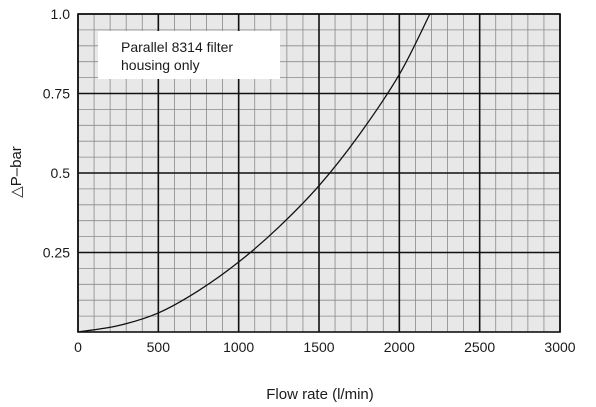 The width and height of the screenshot is (596, 407). What do you see at coordinates (479, 347) in the screenshot?
I see `x-tick-label: 2500` at bounding box center [479, 347].